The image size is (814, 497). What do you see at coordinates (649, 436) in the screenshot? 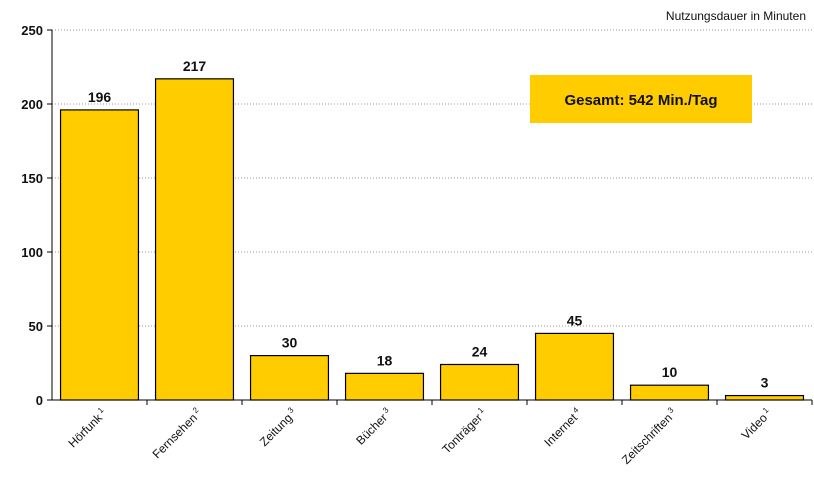
I see `x-tick-label: Zeitschriften3` at bounding box center [649, 436].